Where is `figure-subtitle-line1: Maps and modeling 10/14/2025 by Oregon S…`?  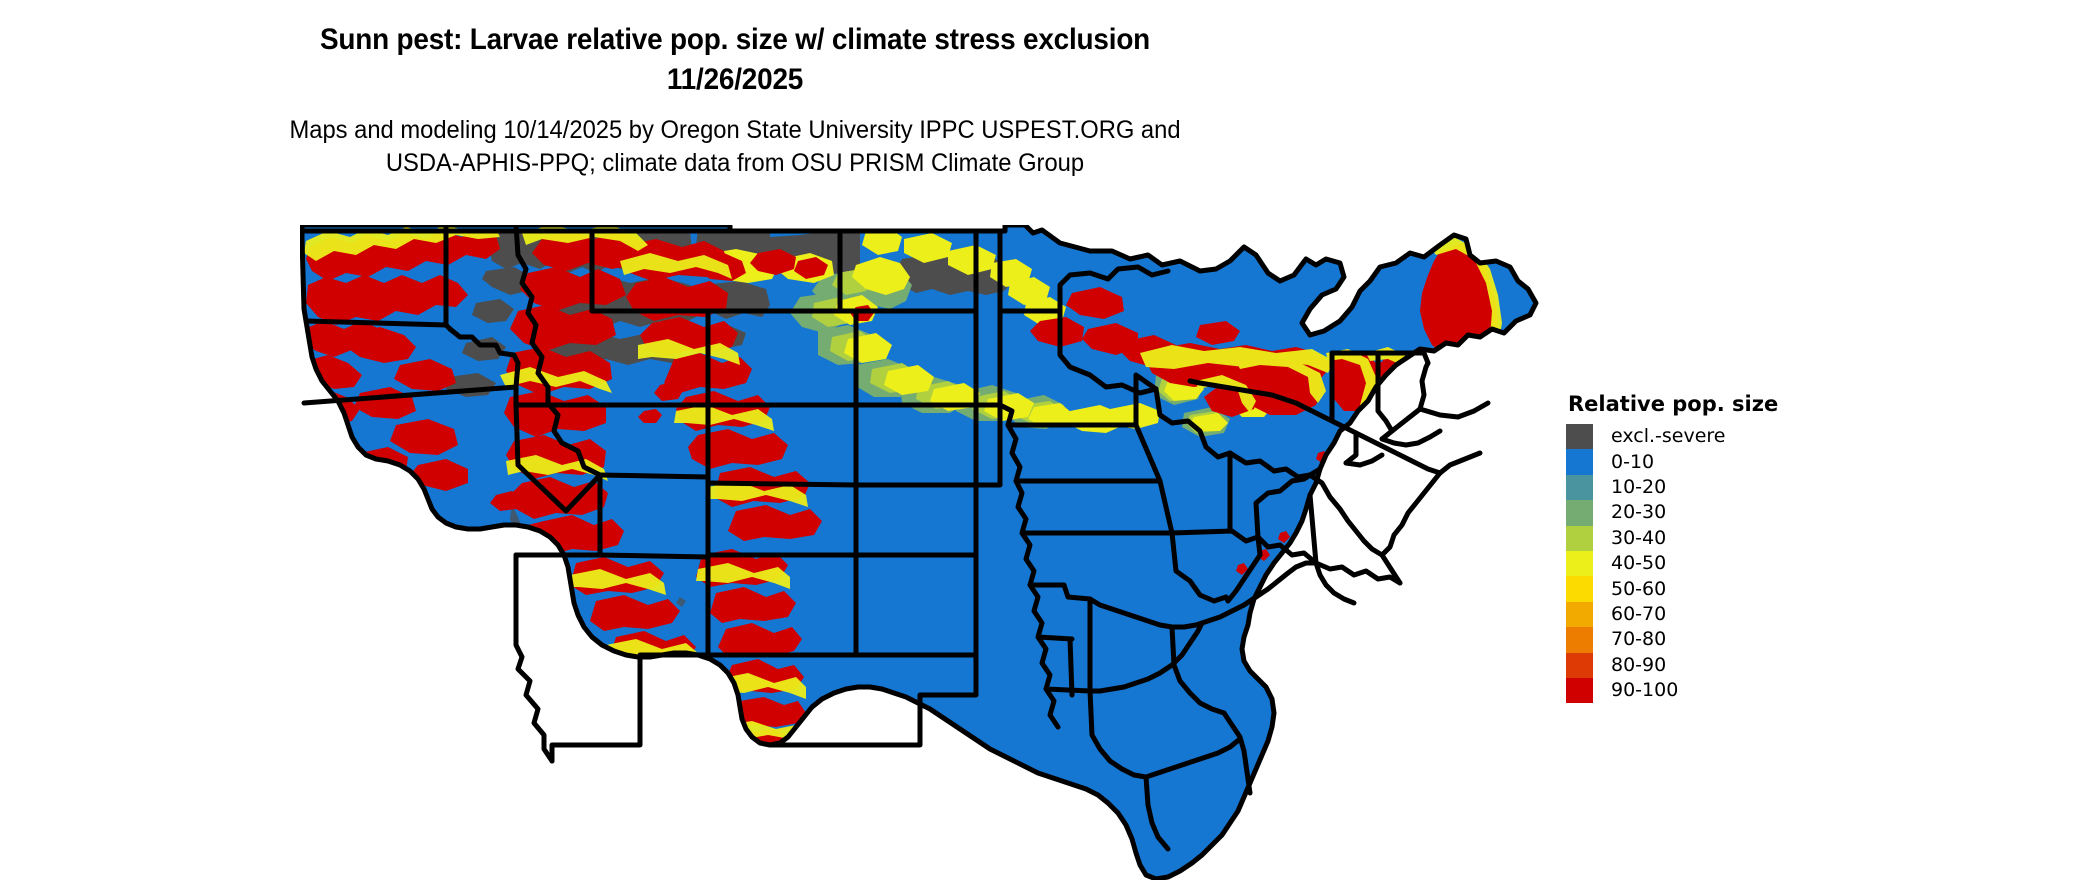 figure-subtitle-line1: Maps and modeling 10/14/2025 by Oregon S… is located at coordinates (735, 130).